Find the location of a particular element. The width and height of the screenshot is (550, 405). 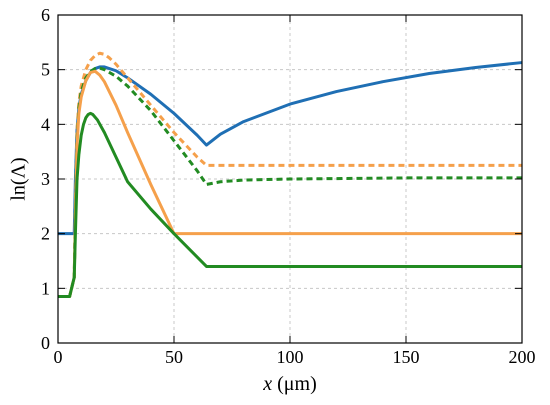

y-axis-label: ln(Λ) is located at coordinates (19, 178).